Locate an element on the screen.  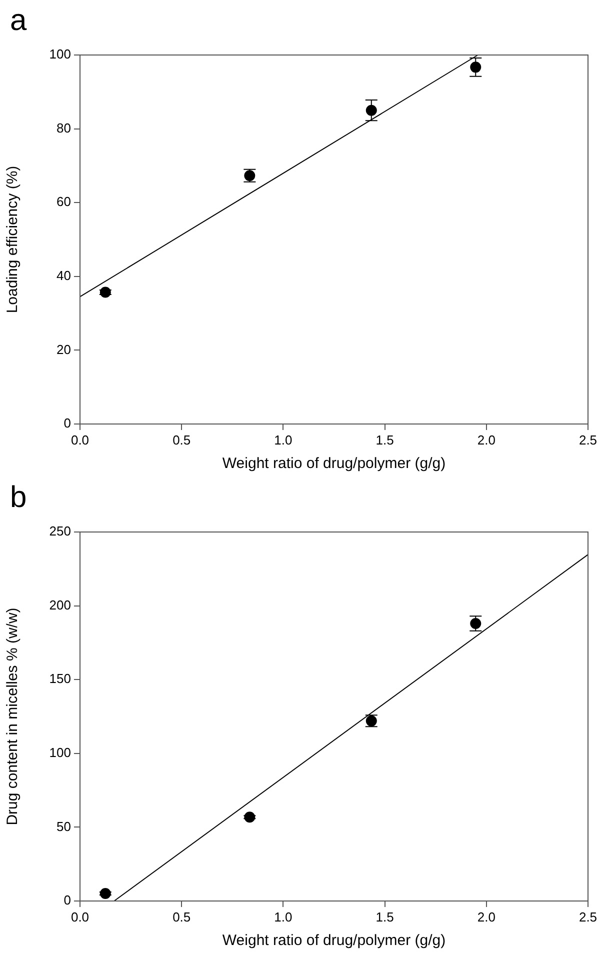
point is located at coordinates (371, 110).